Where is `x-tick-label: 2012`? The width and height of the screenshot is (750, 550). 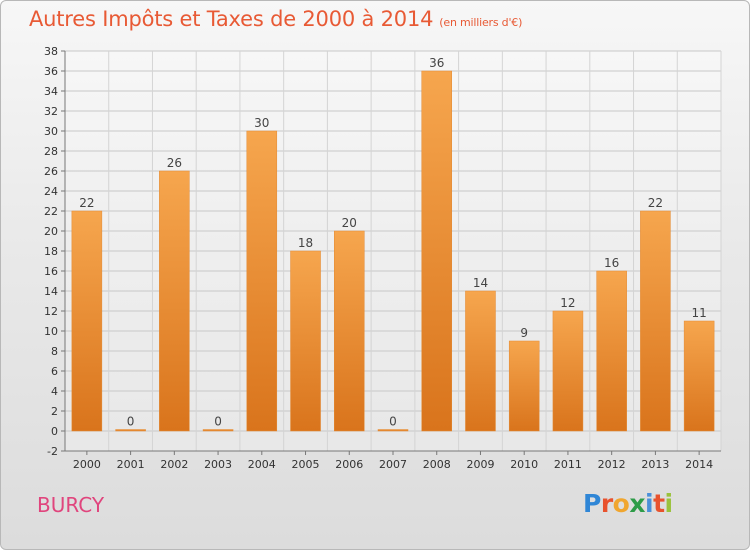 x-tick-label: 2012 is located at coordinates (612, 464).